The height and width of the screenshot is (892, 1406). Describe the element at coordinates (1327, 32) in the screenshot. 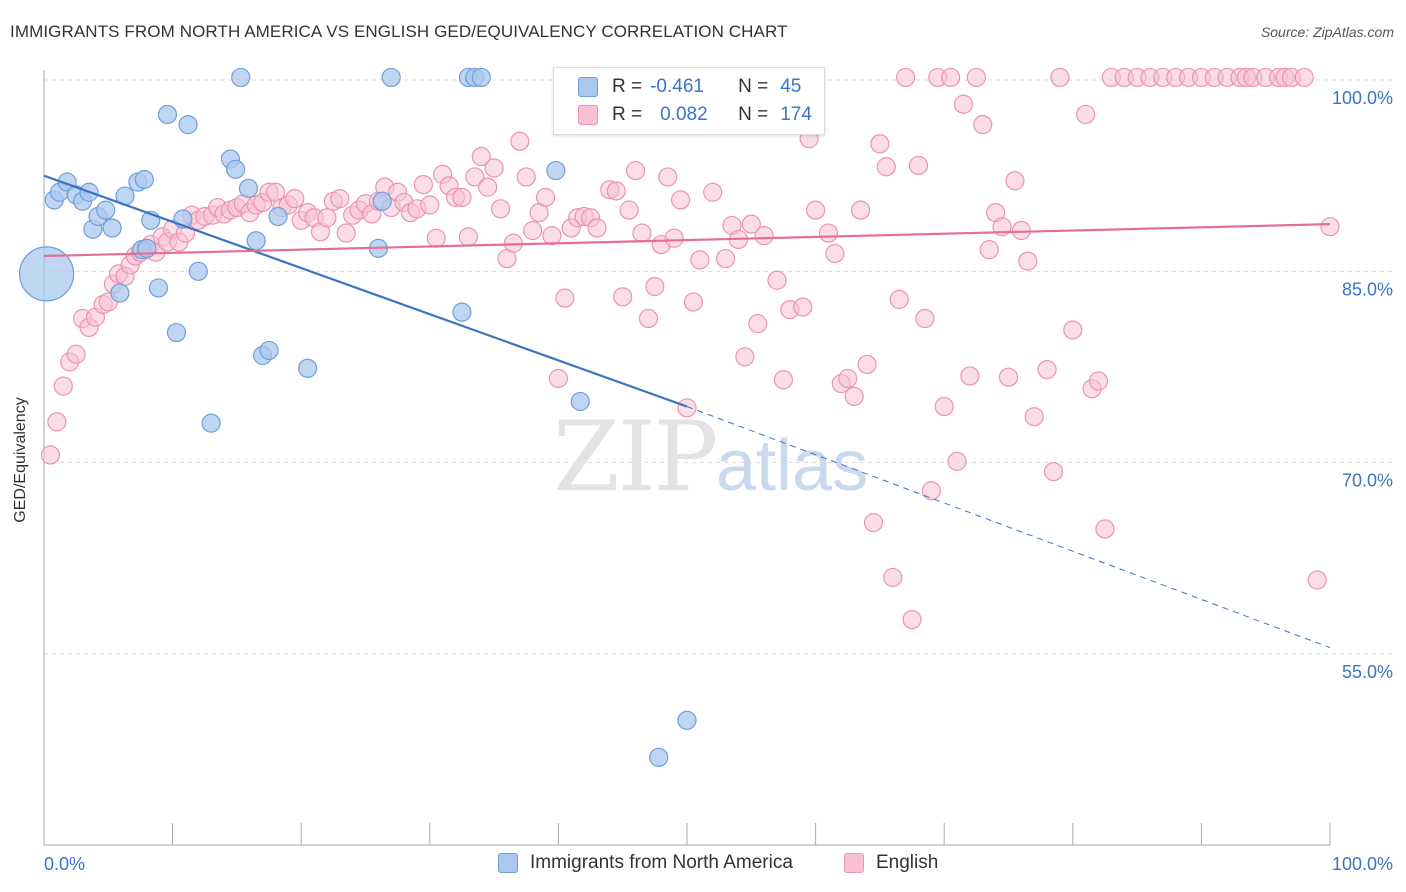

I see `source-label: Source: ZipAtlas.com` at that location.